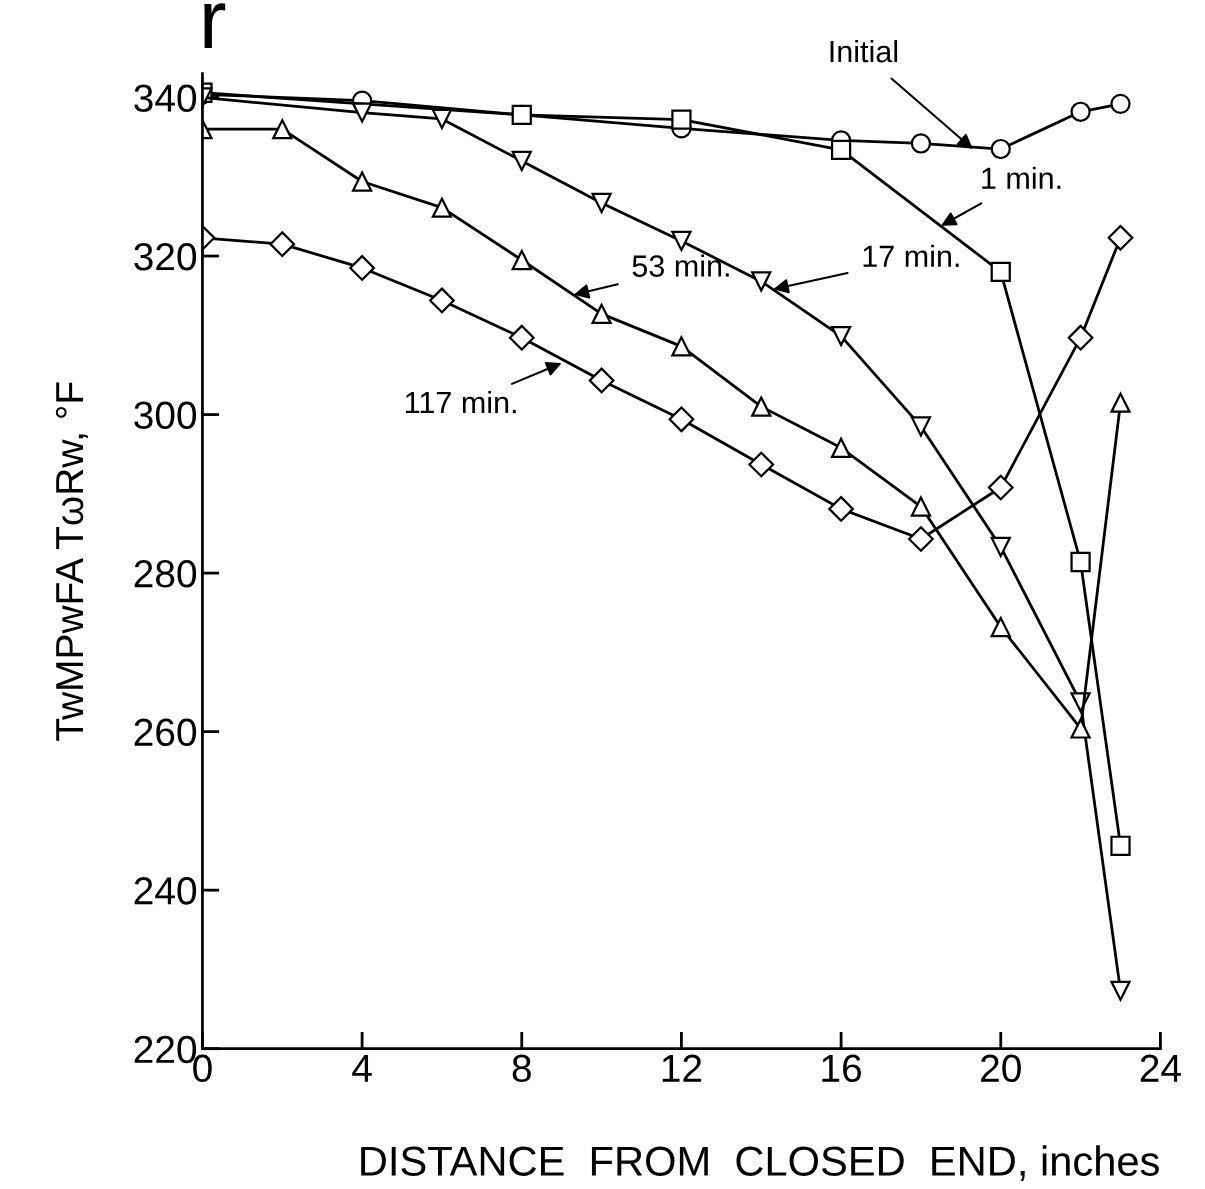 The width and height of the screenshot is (1205, 1189). Describe the element at coordinates (521, 1068) in the screenshot. I see `x-tick-label: 8` at that location.